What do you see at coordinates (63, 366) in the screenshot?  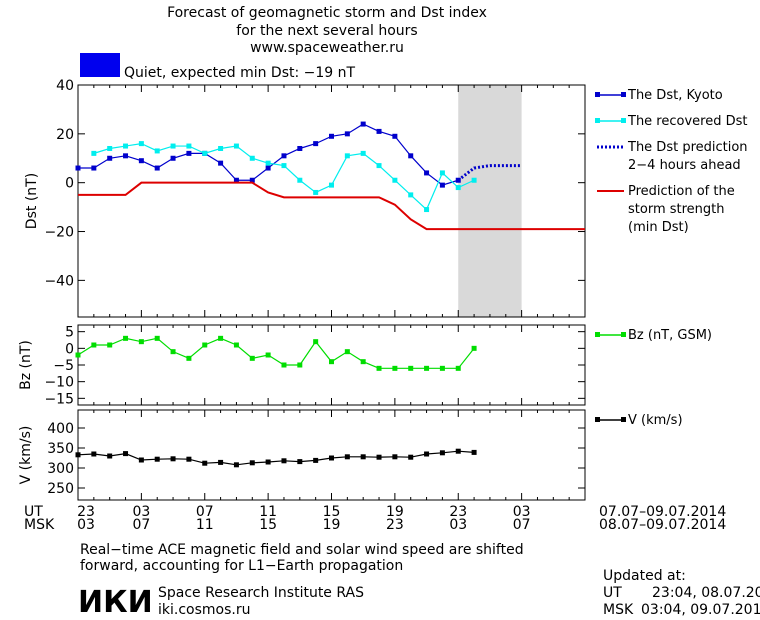 I see `bz-ytick-label: −5` at bounding box center [63, 366].